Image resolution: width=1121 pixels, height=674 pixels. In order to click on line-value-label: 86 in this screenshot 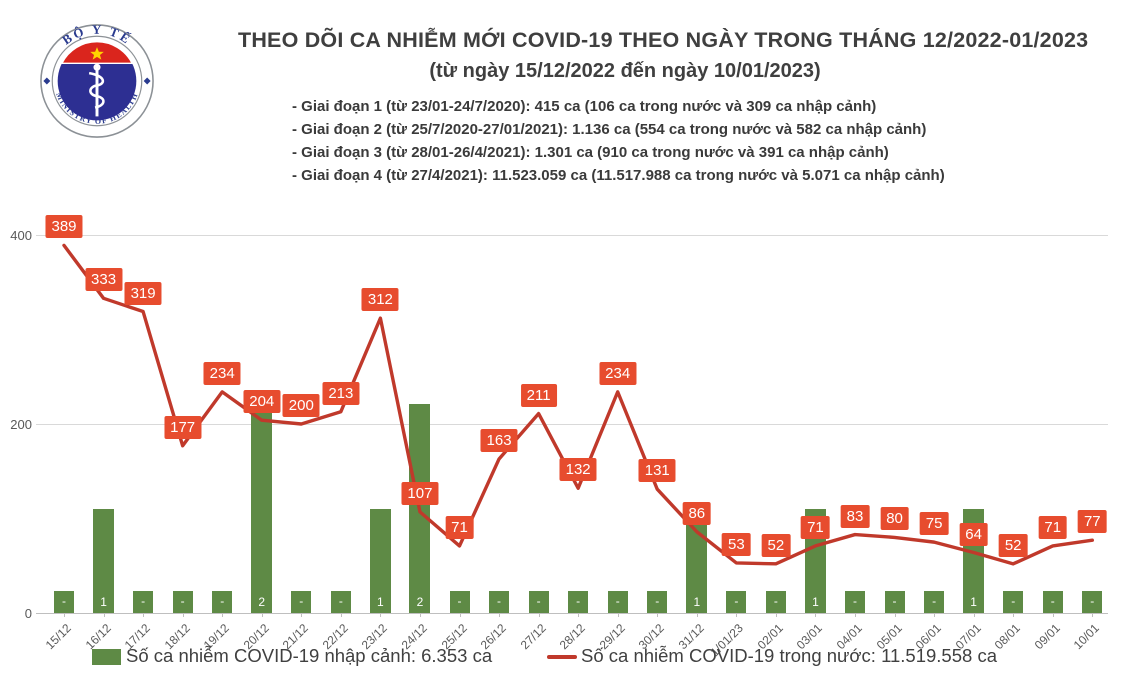, I will do `click(697, 513)`.